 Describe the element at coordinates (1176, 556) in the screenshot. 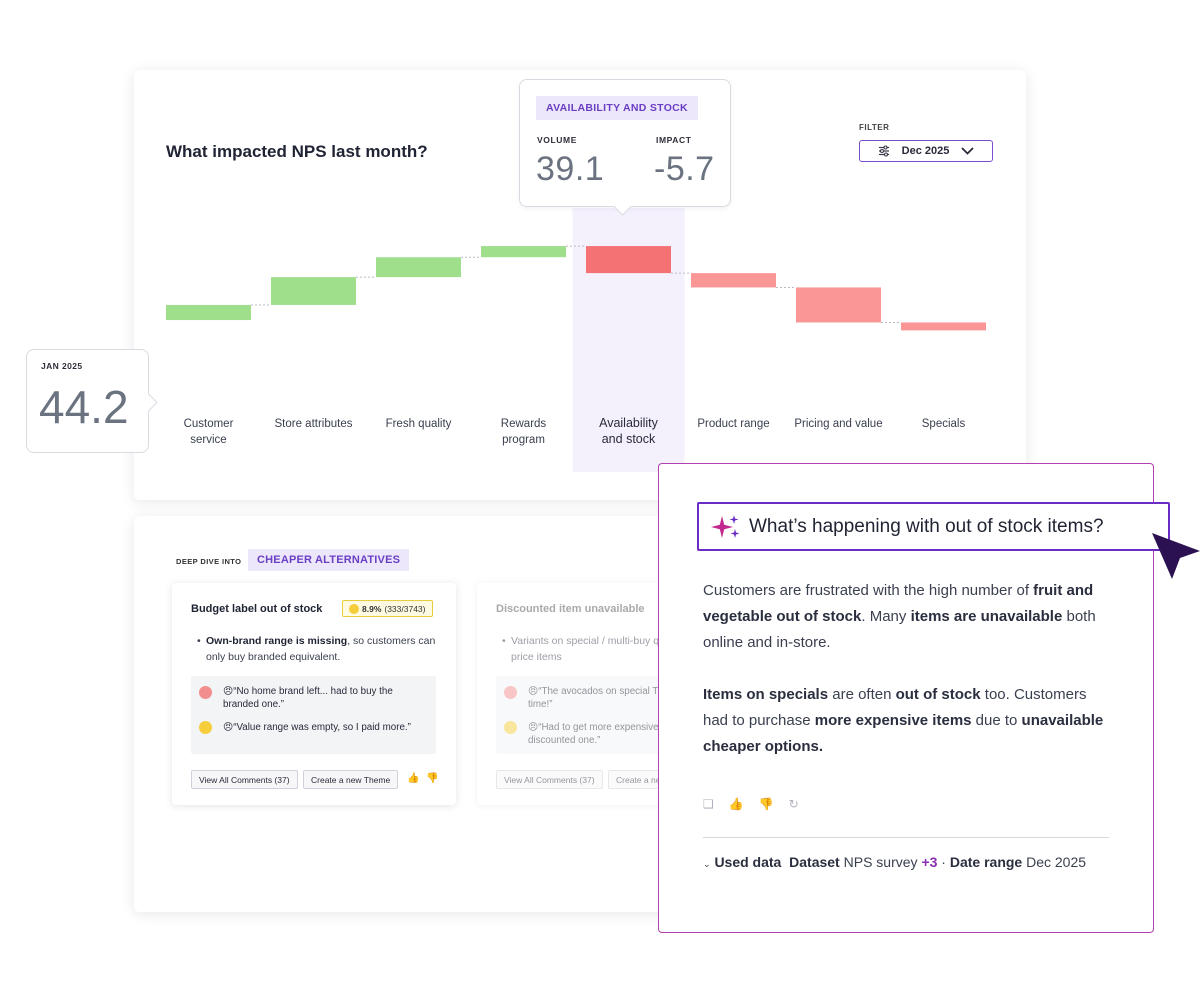

I see `mouse-pointer-icon` at that location.